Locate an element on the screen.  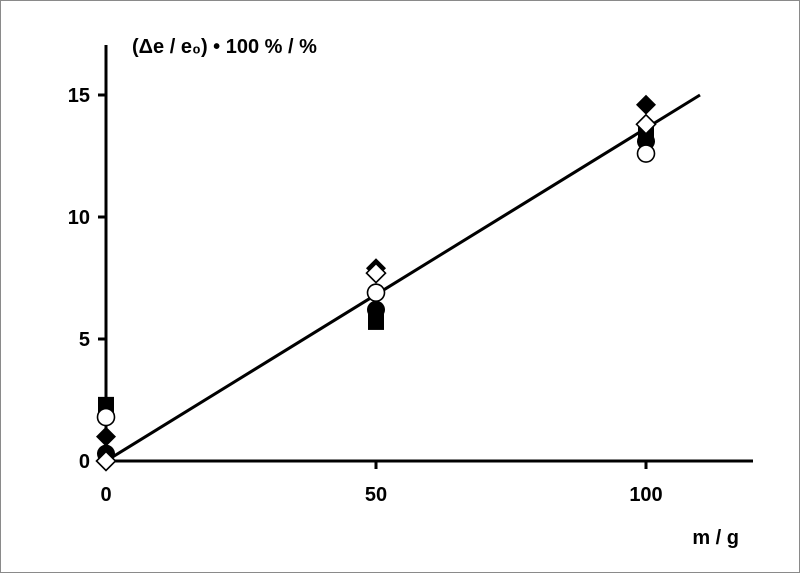
marker-filled-circle is located at coordinates (376, 309).